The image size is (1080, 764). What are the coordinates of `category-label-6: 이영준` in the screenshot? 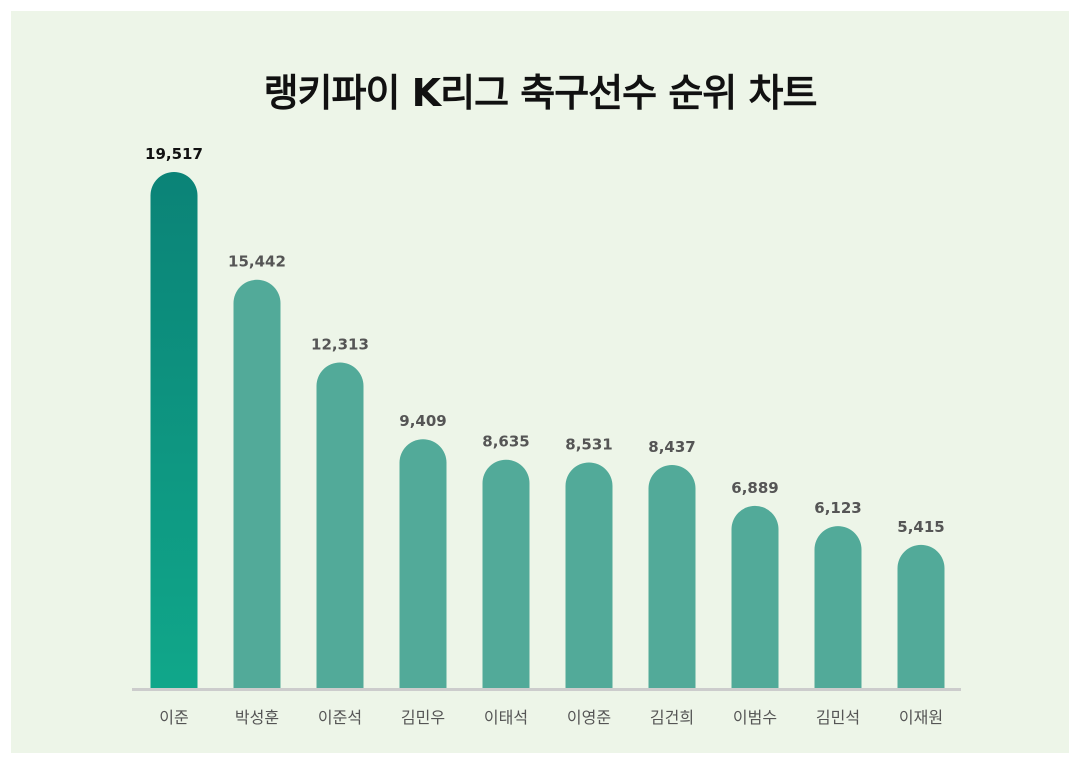 It's located at (589, 717).